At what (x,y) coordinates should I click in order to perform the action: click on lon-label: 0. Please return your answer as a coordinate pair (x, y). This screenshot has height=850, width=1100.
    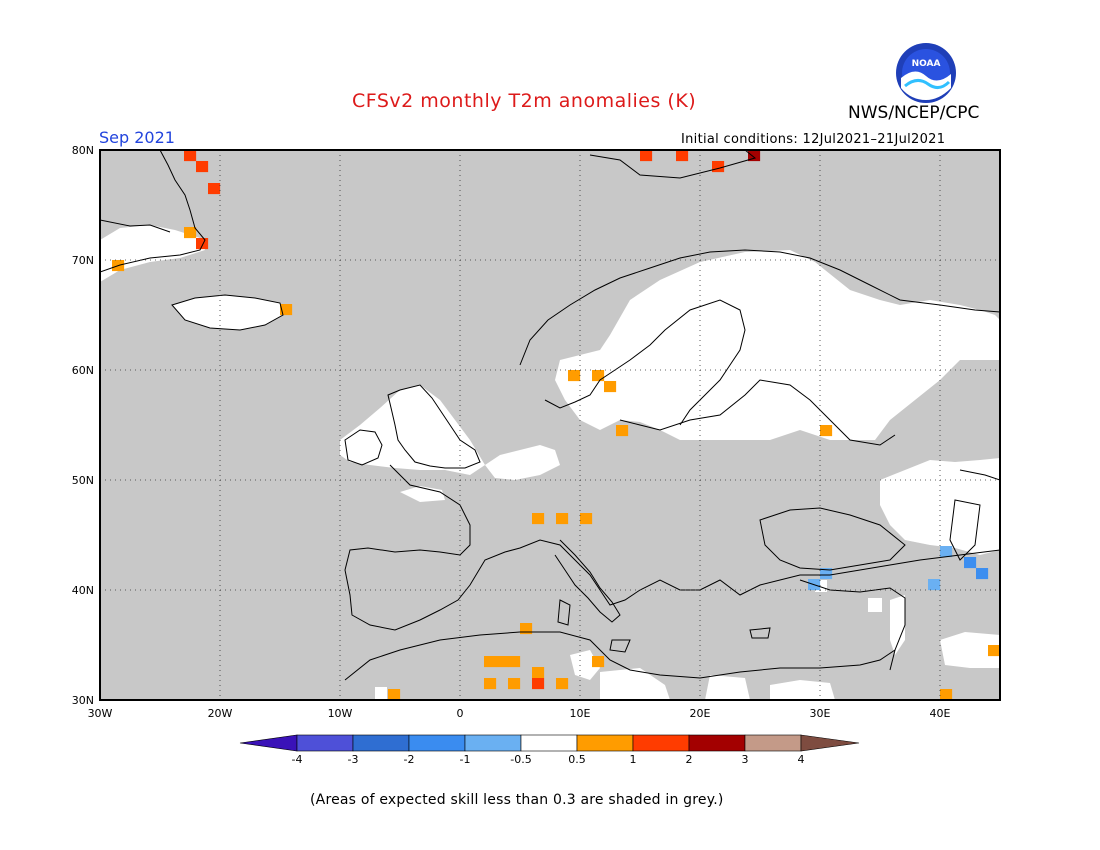
    Looking at the image, I should click on (460, 713).